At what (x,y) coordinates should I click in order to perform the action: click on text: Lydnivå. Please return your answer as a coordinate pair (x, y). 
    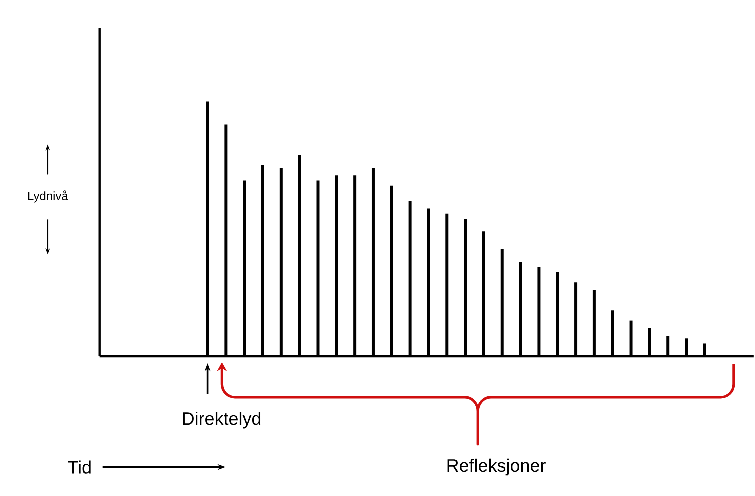
    Looking at the image, I should click on (48, 196).